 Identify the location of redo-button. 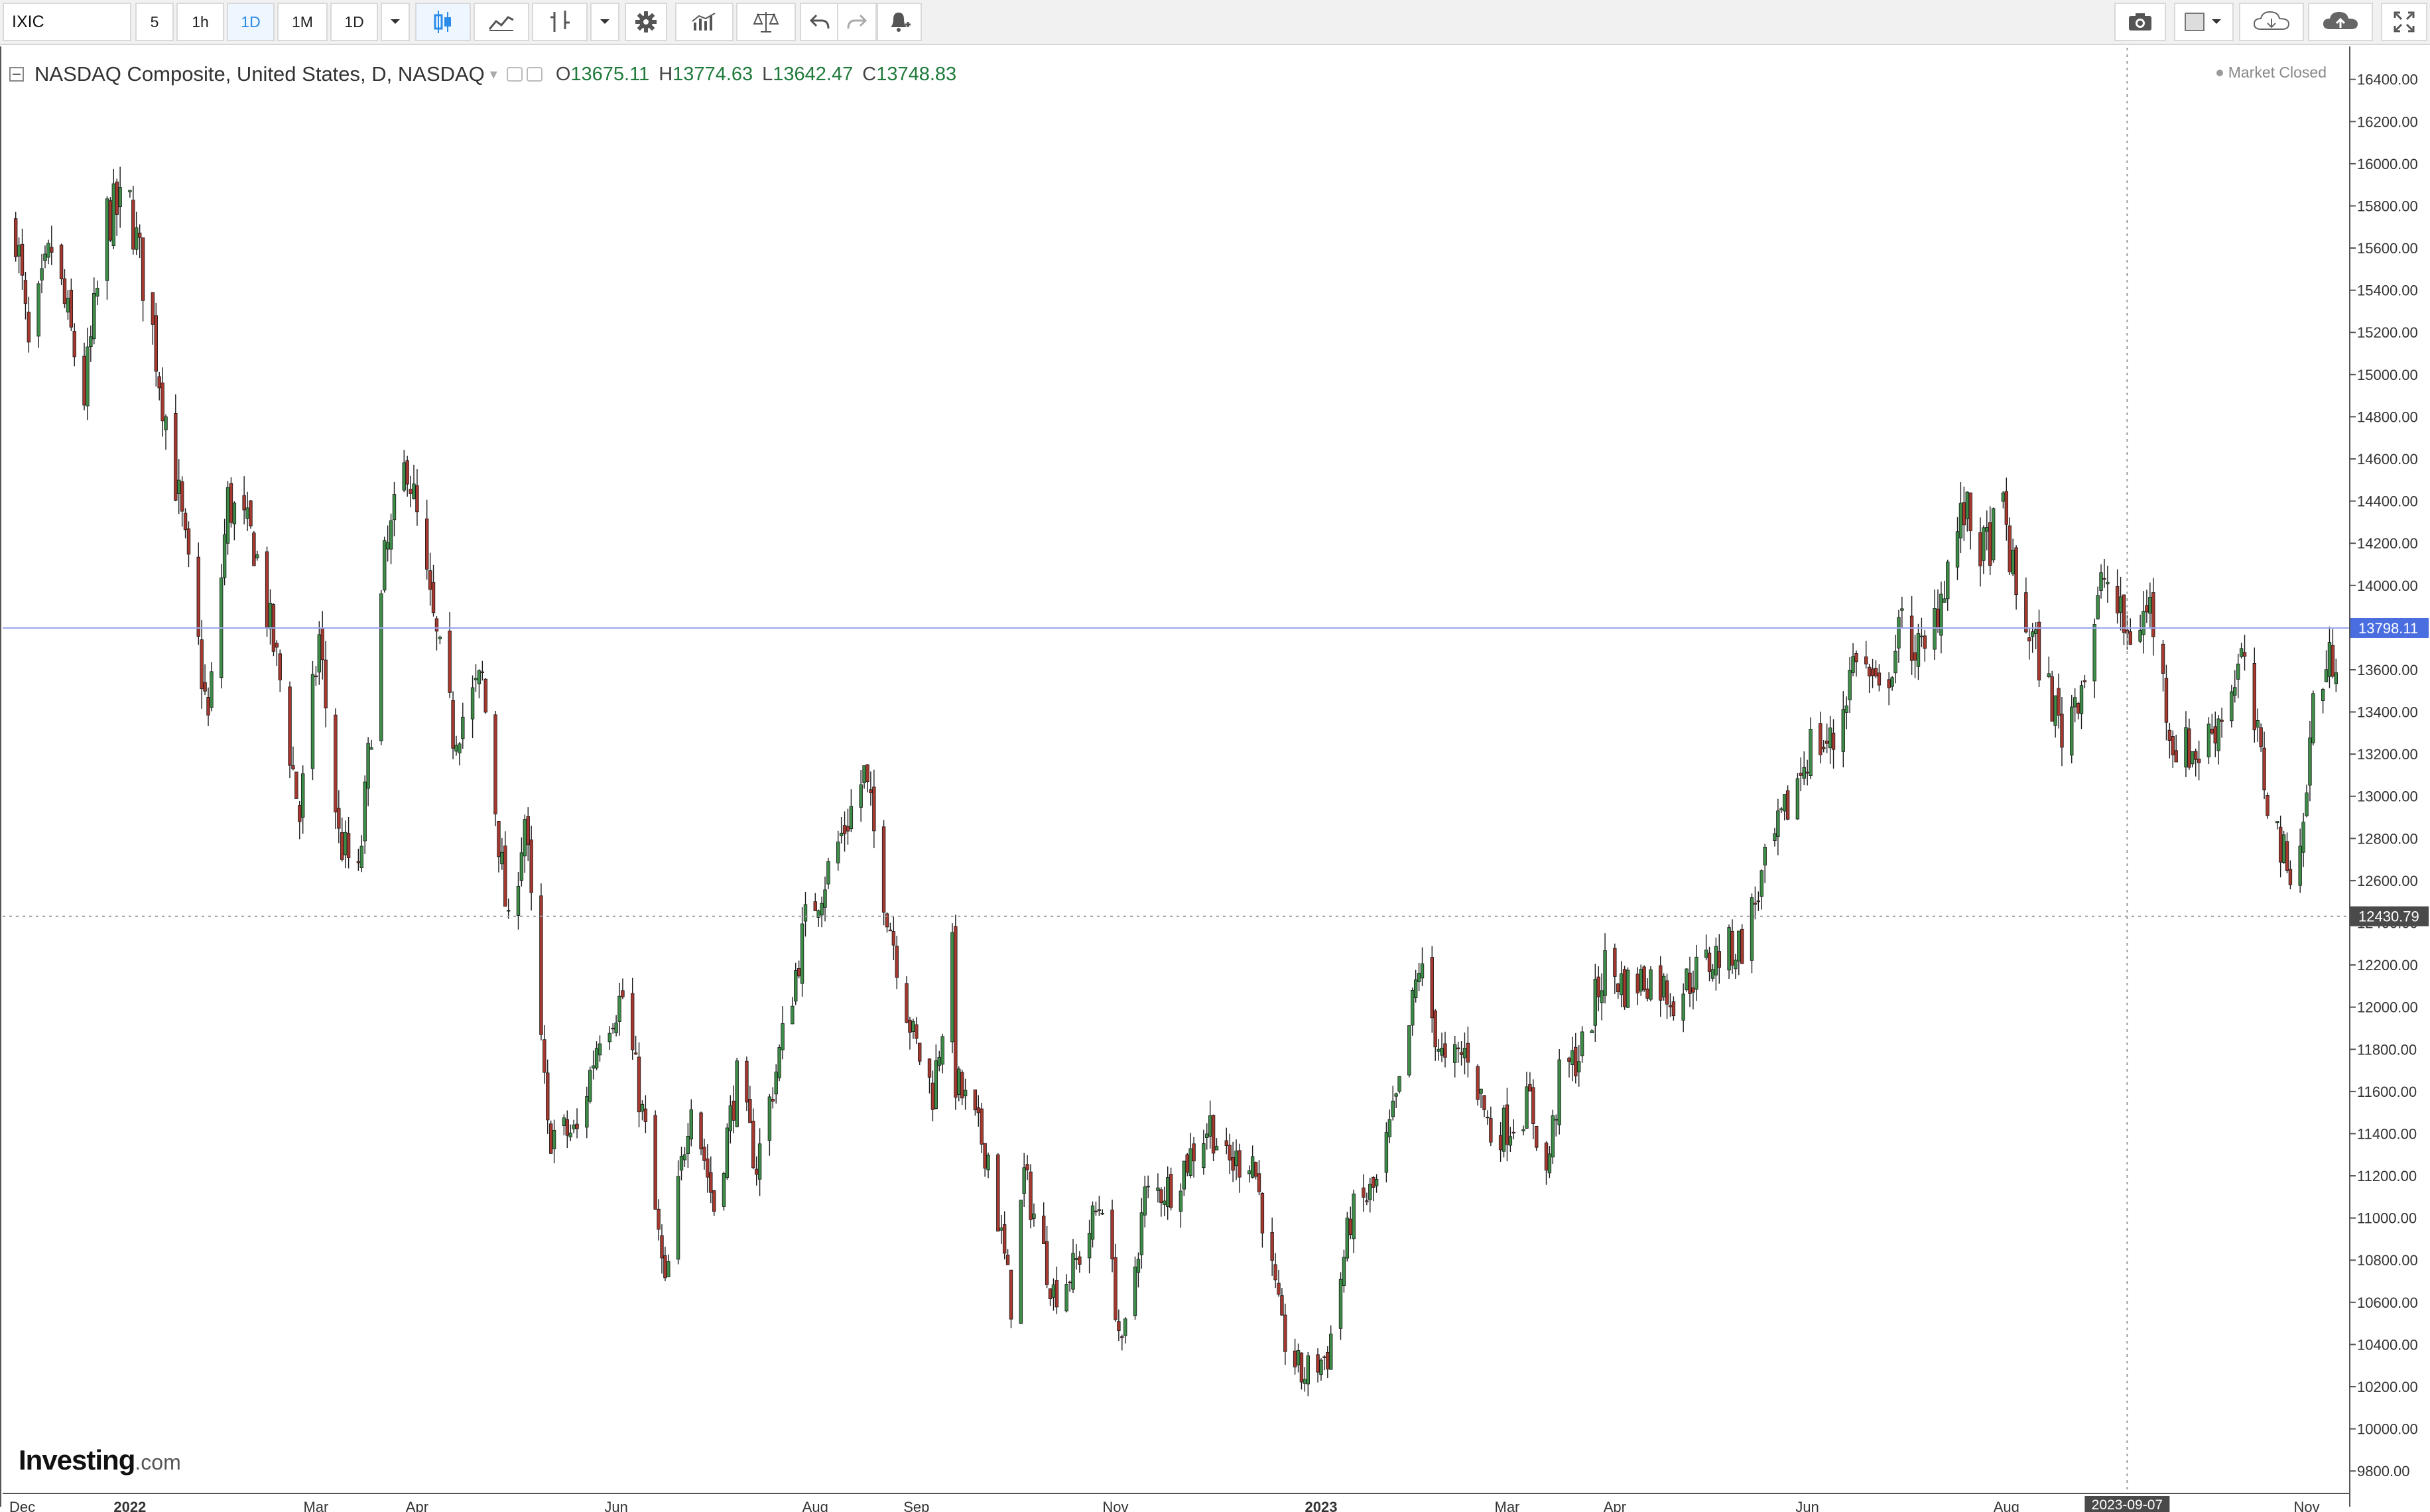
(857, 22).